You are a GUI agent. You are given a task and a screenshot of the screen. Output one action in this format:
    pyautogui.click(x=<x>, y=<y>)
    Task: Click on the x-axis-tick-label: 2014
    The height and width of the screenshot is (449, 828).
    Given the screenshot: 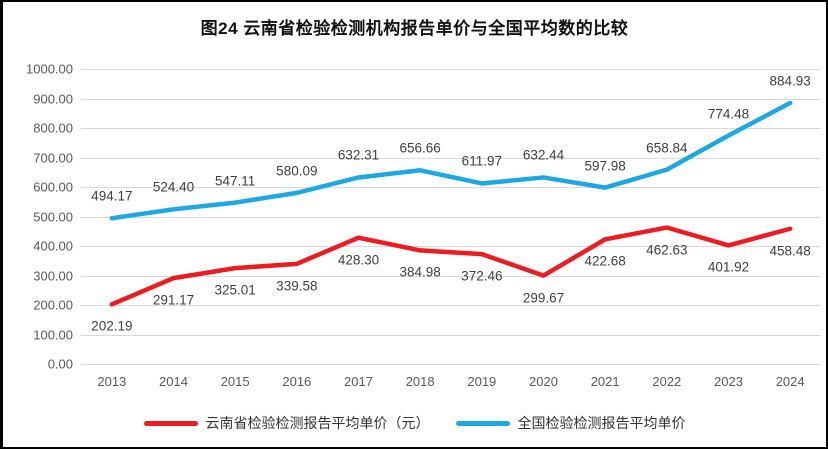 What is the action you would take?
    pyautogui.click(x=173, y=381)
    